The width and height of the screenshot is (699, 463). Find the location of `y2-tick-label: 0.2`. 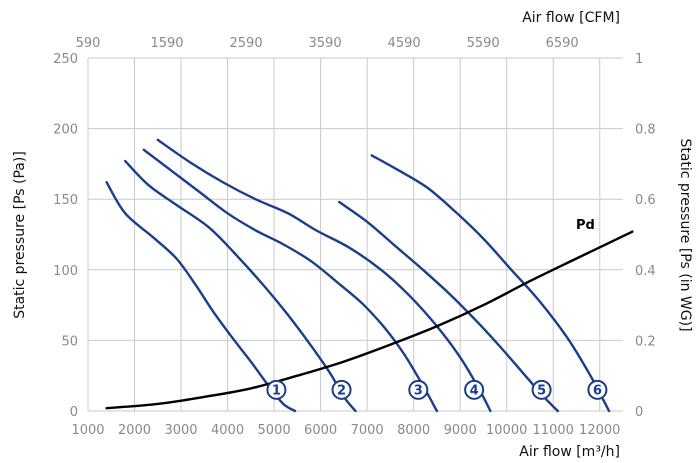

y2-tick-label: 0.2 is located at coordinates (645, 341).